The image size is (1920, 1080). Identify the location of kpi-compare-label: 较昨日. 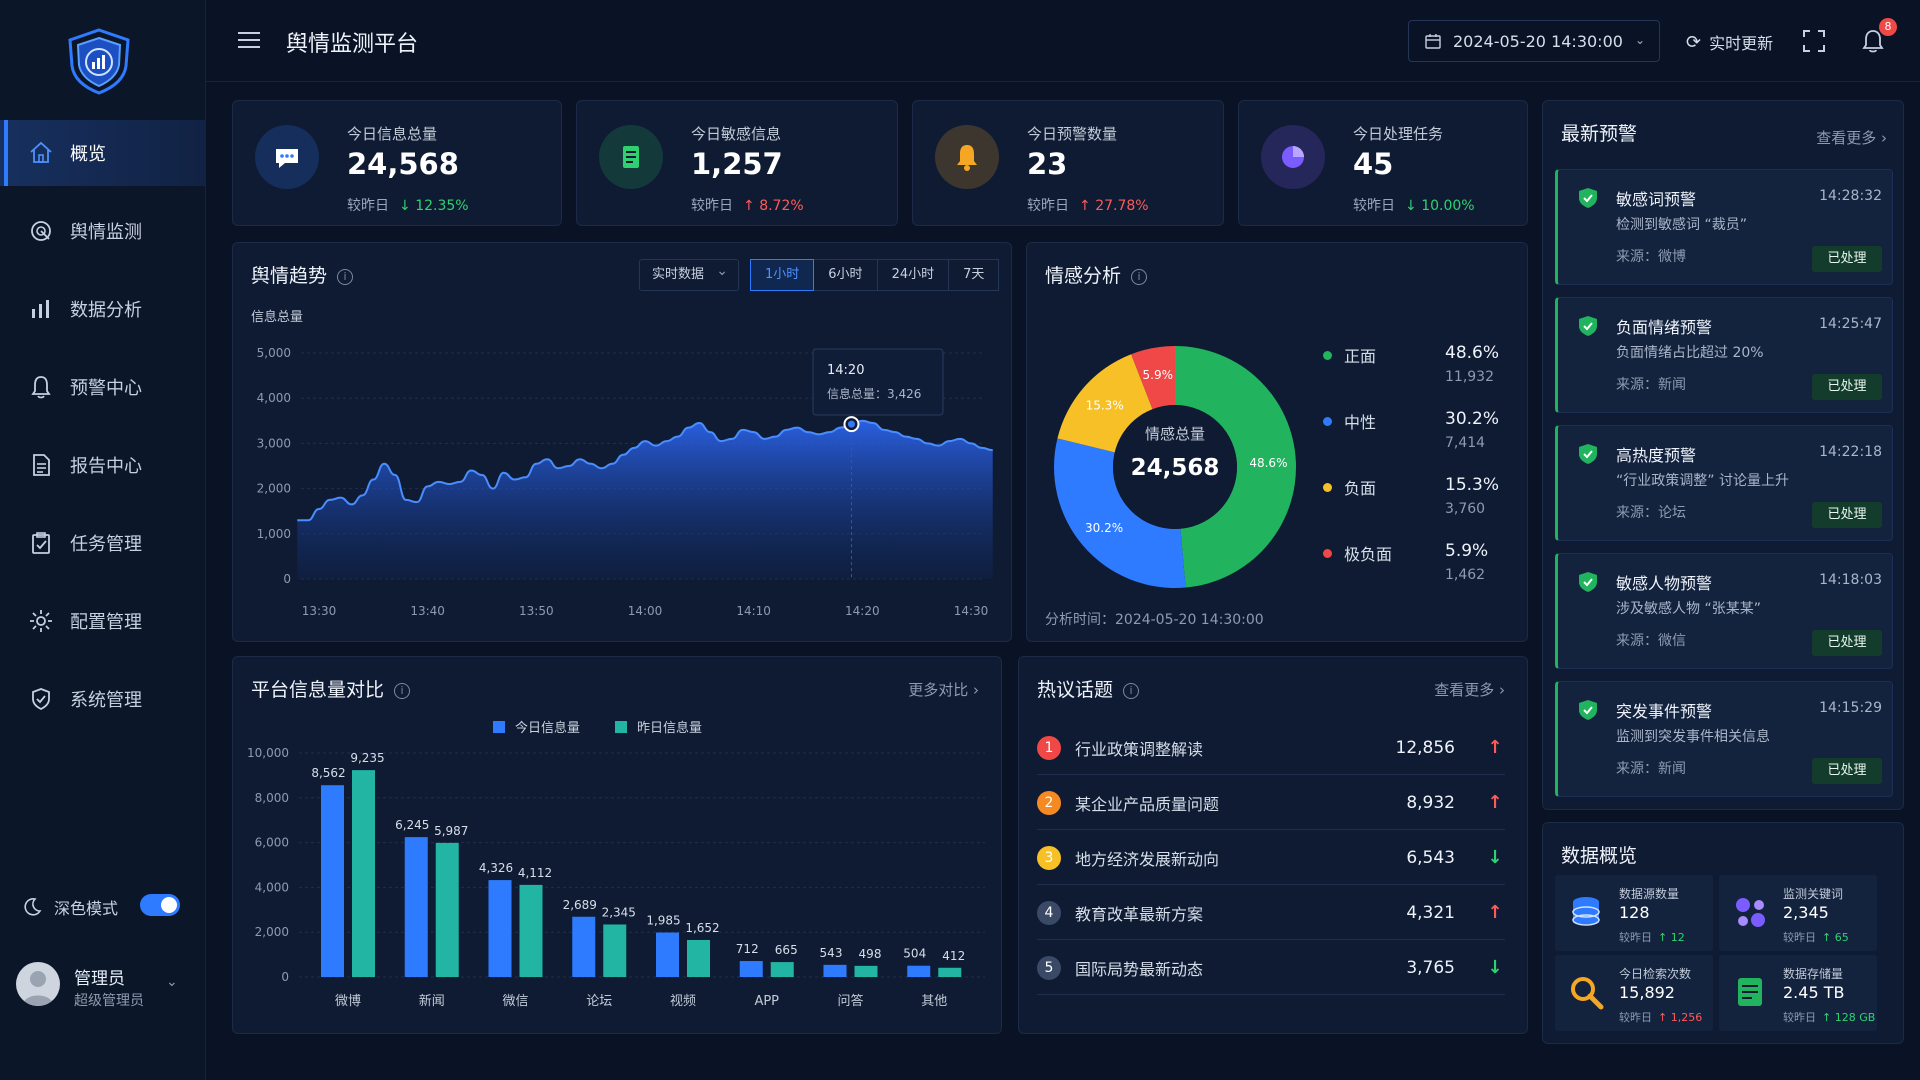
(1048, 206).